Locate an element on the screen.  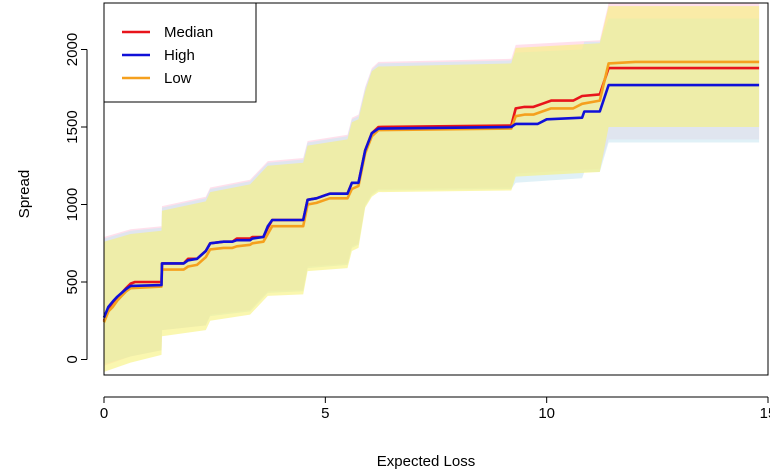
y-tick-label: 1000 is located at coordinates (72, 204).